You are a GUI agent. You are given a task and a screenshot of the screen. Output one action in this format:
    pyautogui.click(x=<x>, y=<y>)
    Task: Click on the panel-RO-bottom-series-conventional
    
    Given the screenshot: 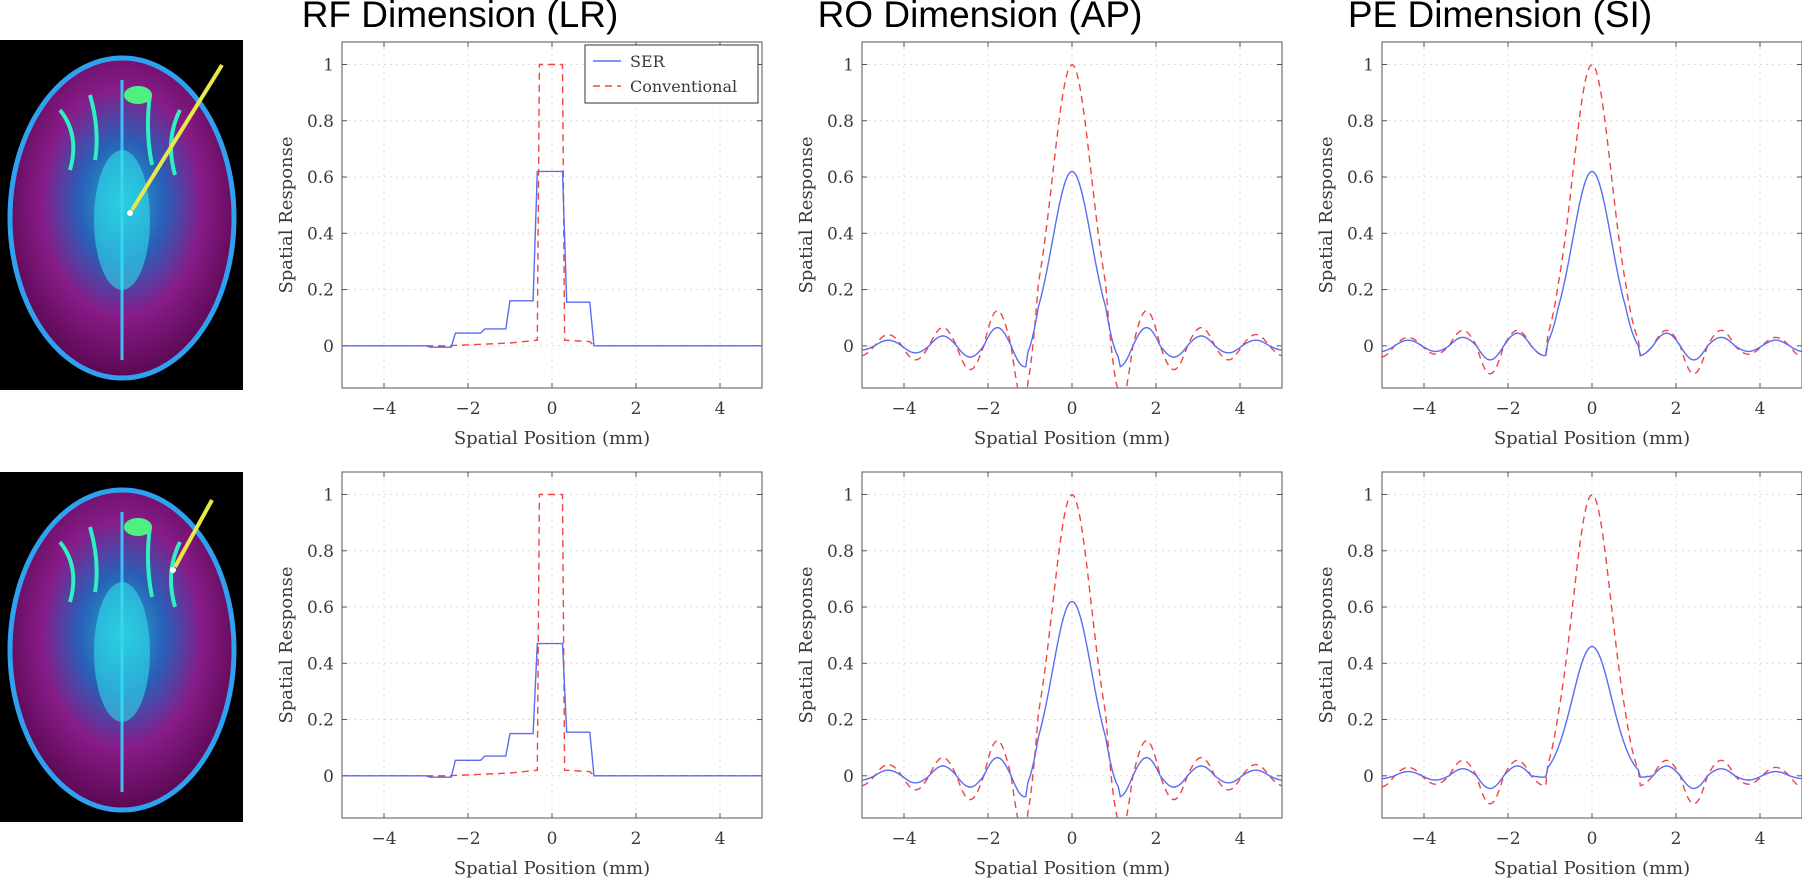 What is the action you would take?
    pyautogui.click(x=1072, y=655)
    